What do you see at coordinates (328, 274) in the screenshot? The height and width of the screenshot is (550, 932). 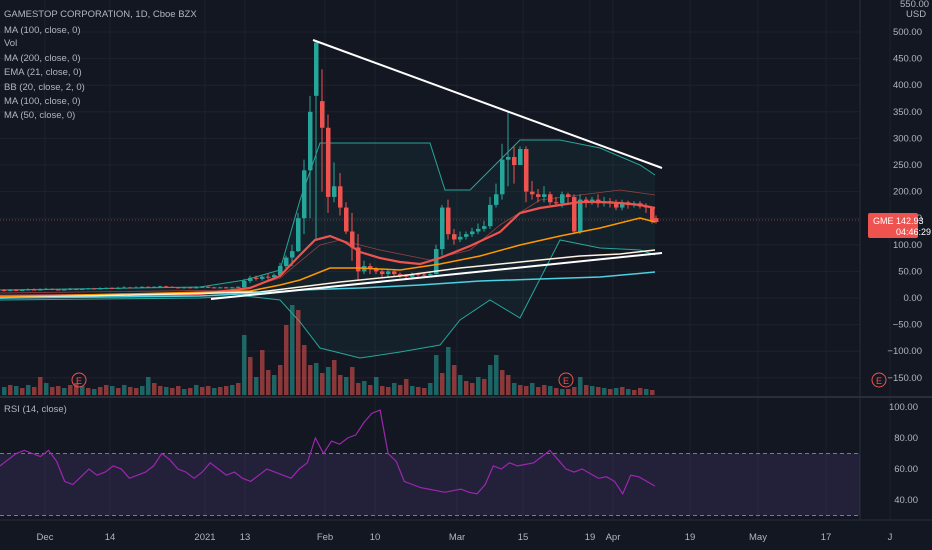 I see `ma-100-line` at bounding box center [328, 274].